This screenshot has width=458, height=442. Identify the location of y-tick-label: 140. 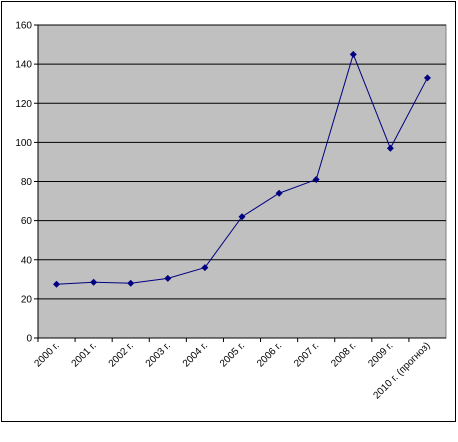
(23, 65).